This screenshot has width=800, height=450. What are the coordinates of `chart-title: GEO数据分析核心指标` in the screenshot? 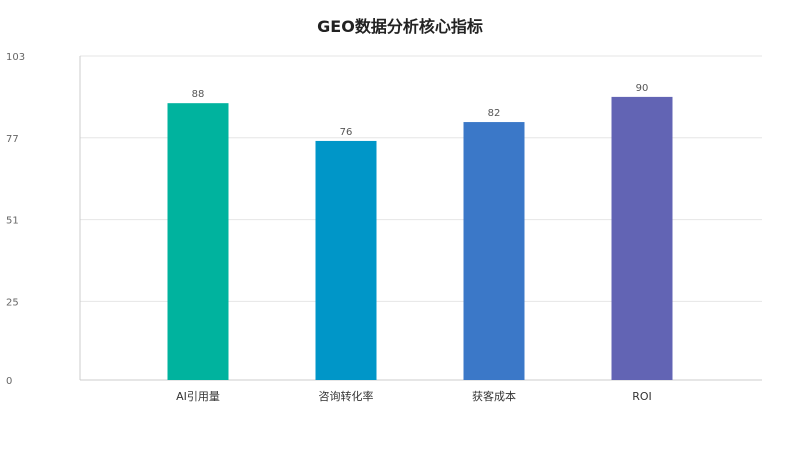 It's located at (400, 26).